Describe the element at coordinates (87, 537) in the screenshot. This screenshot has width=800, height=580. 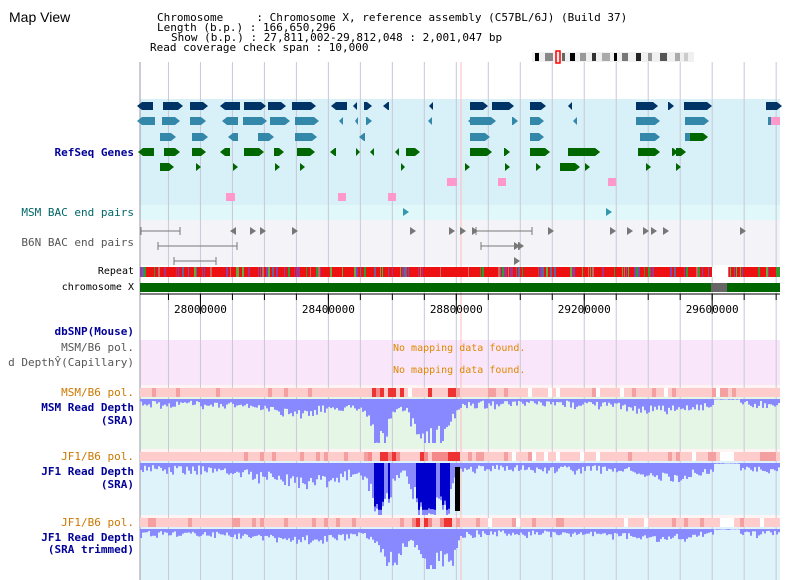
I see `track-label-jf1-trimmed-read-depth: JF1 Read Depth` at that location.